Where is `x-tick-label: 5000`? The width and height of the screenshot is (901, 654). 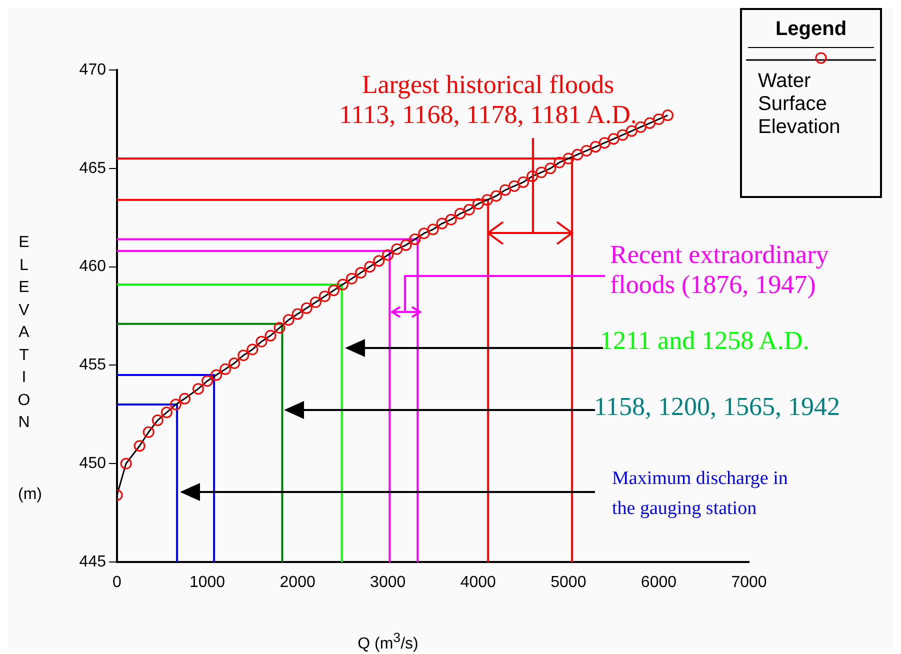 x-tick-label: 5000 is located at coordinates (568, 583).